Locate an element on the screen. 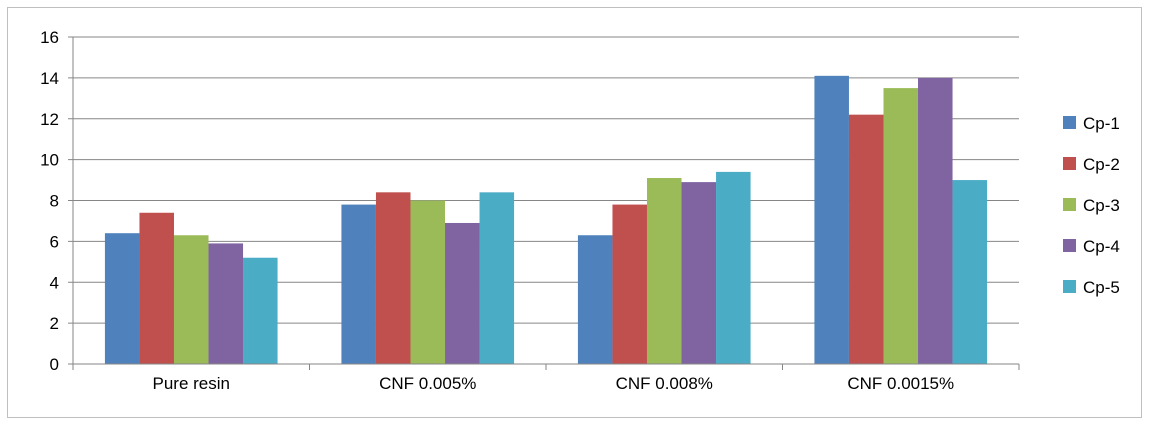 The height and width of the screenshot is (425, 1150). y-tick-label: 10 is located at coordinates (49, 160).